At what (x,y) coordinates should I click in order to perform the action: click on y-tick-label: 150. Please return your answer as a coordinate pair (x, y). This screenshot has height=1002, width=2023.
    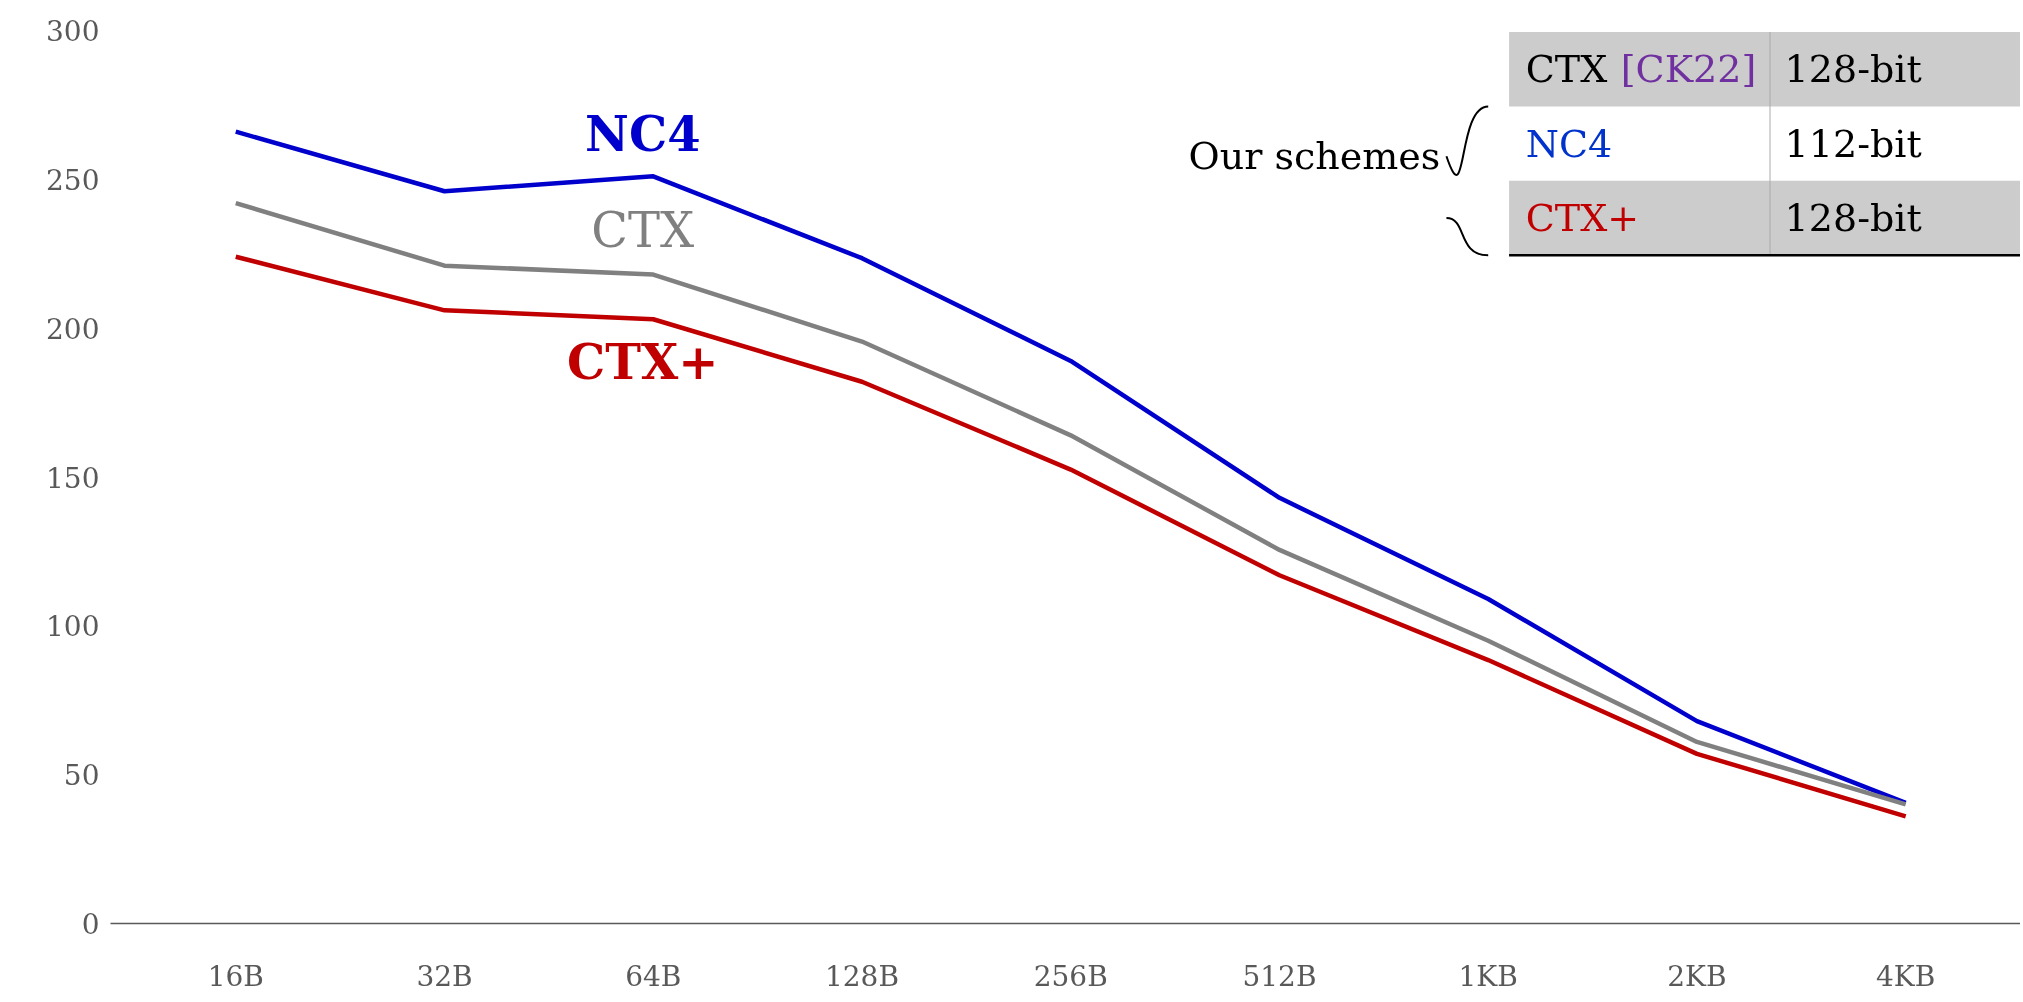
    Looking at the image, I should click on (73, 478).